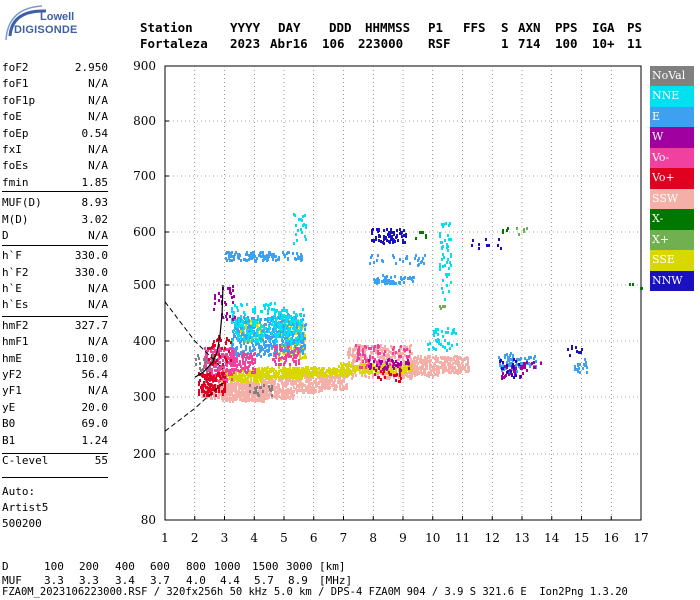 This screenshot has height=600, width=700. What do you see at coordinates (95, 424) in the screenshot?
I see `param-value: 69.0` at bounding box center [95, 424].